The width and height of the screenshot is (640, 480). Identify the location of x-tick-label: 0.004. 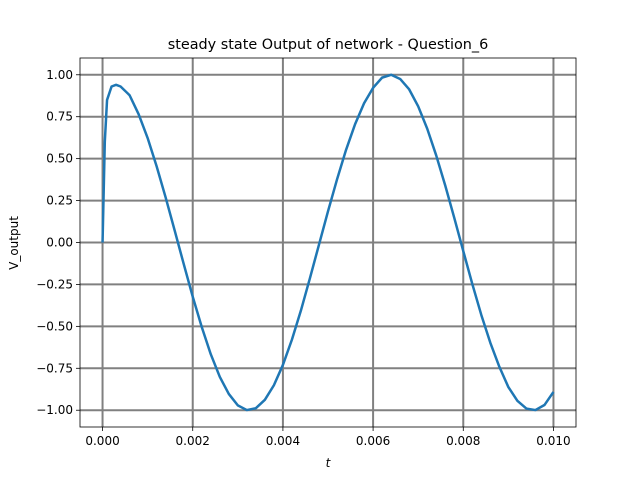
(283, 441).